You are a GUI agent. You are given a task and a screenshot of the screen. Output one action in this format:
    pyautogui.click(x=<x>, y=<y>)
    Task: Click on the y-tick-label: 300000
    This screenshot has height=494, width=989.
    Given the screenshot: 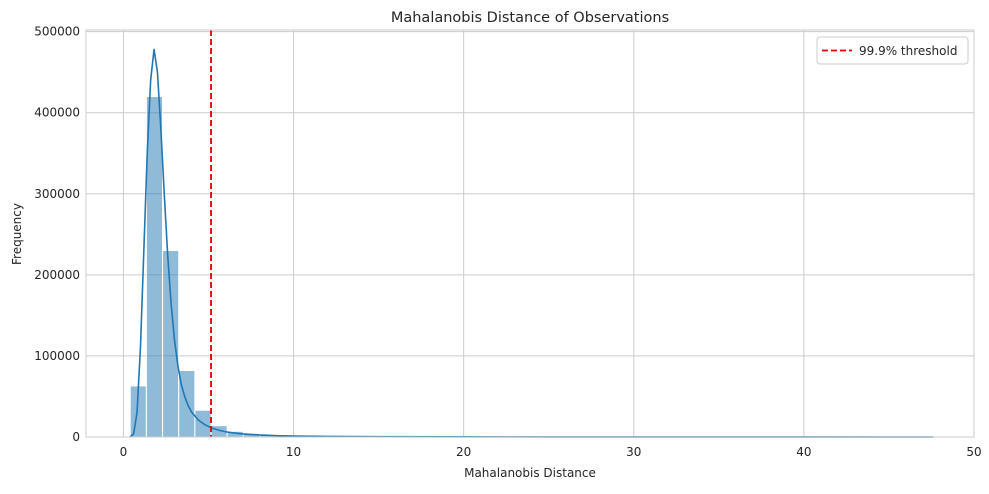 What is the action you would take?
    pyautogui.click(x=57, y=194)
    